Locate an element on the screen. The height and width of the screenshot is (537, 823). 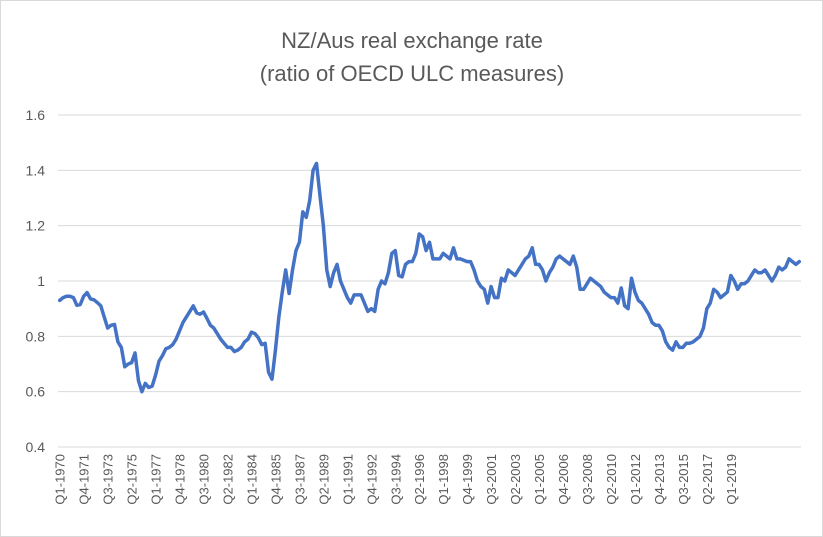
x-tick-label: Q1-1998 is located at coordinates (443, 479).